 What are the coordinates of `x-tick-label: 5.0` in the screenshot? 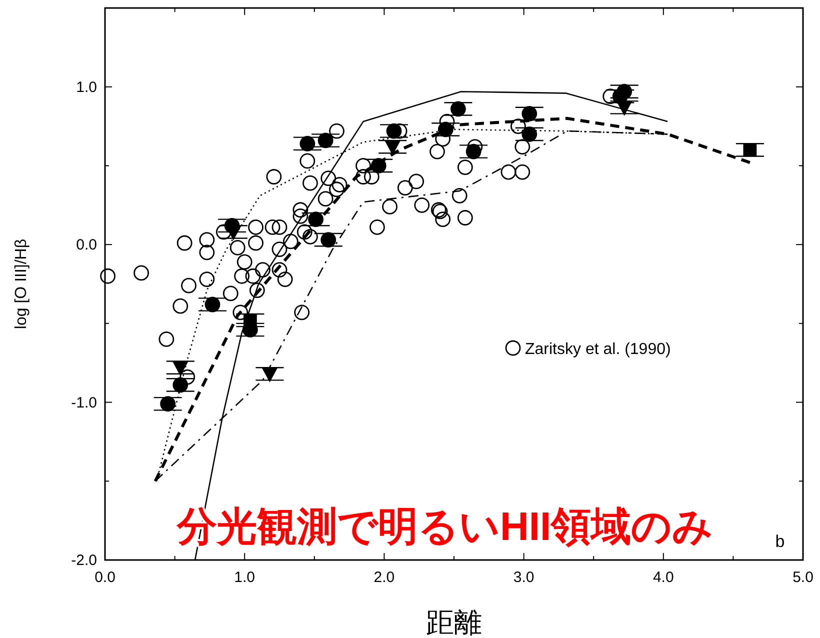 It's located at (803, 577).